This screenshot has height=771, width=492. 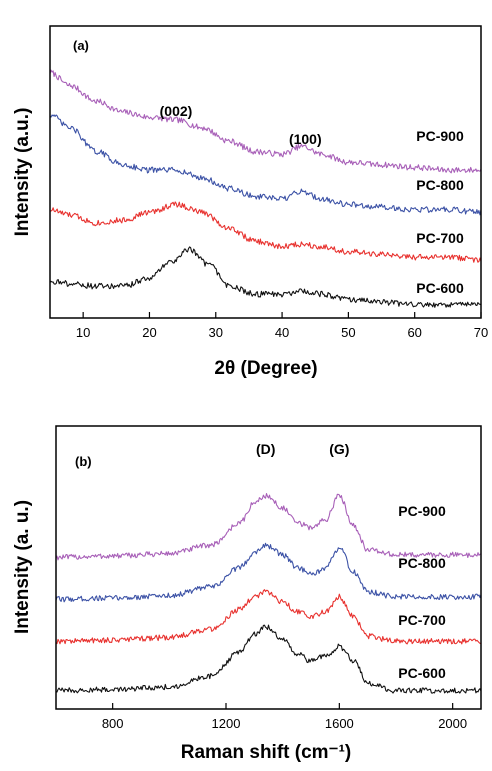 What do you see at coordinates (414, 332) in the screenshot?
I see `x-tick-label: 60` at bounding box center [414, 332].